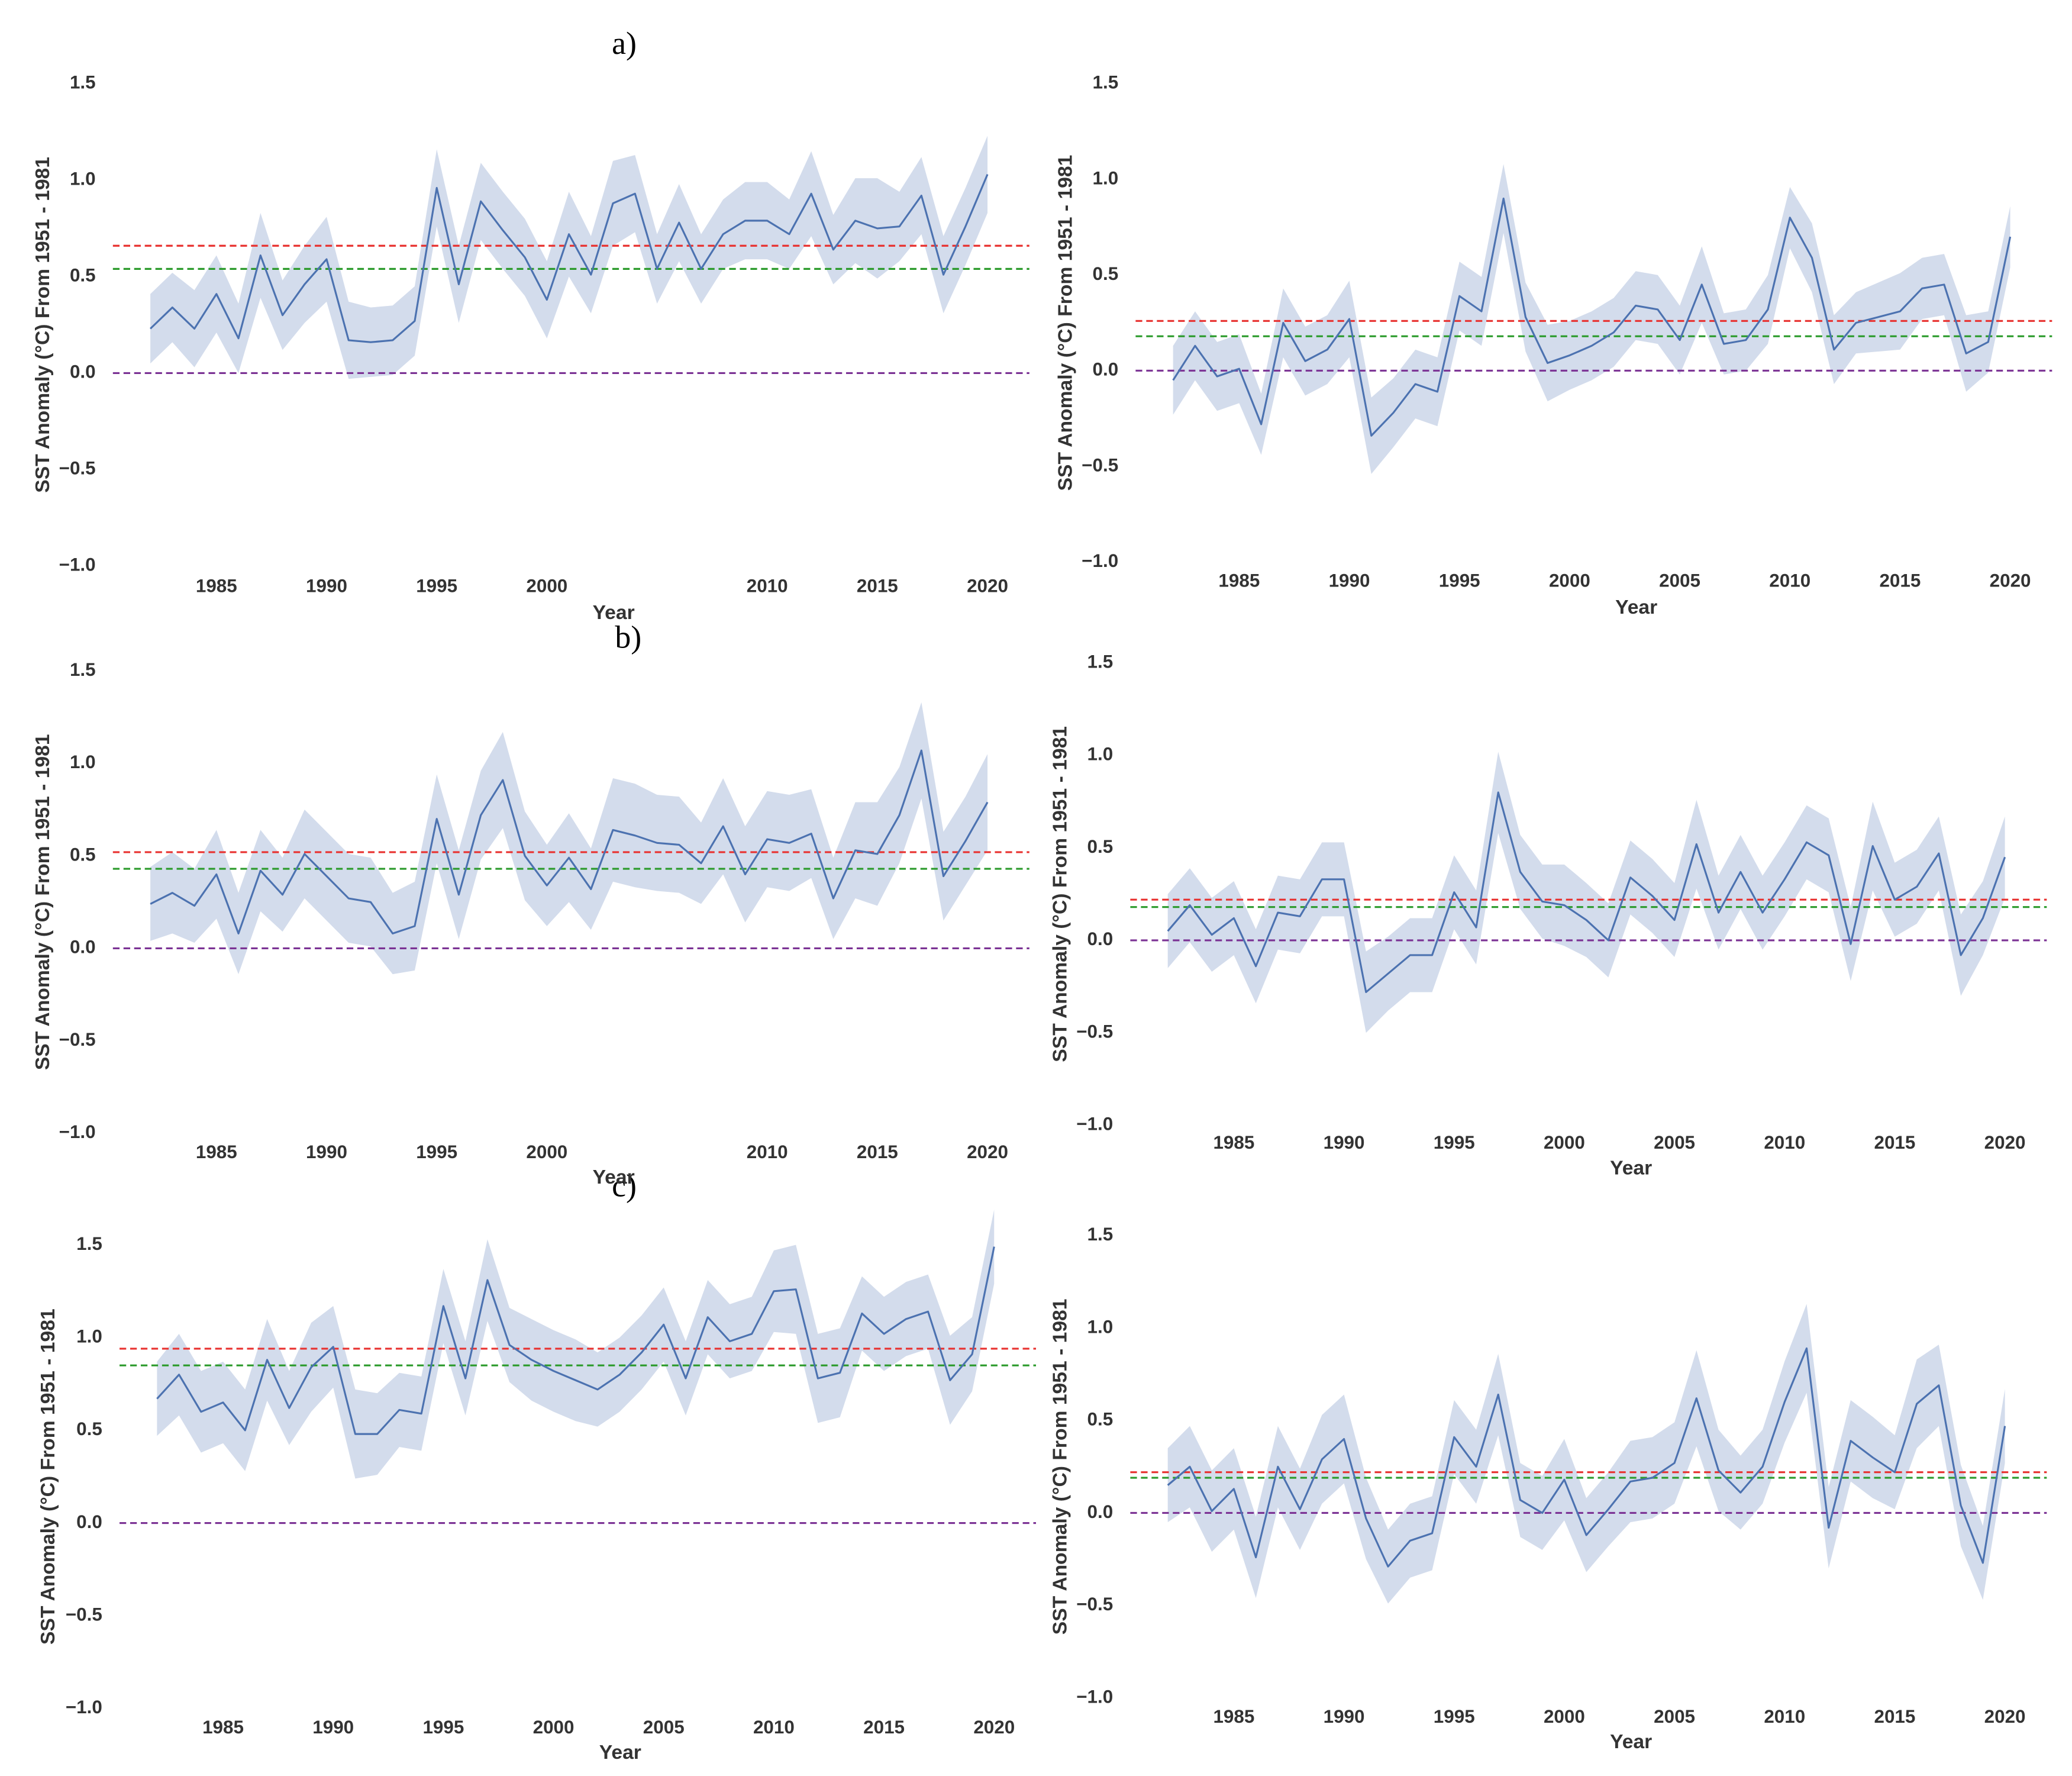  What do you see at coordinates (624, 1186) in the screenshot?
I see `panel-label: c)` at bounding box center [624, 1186].